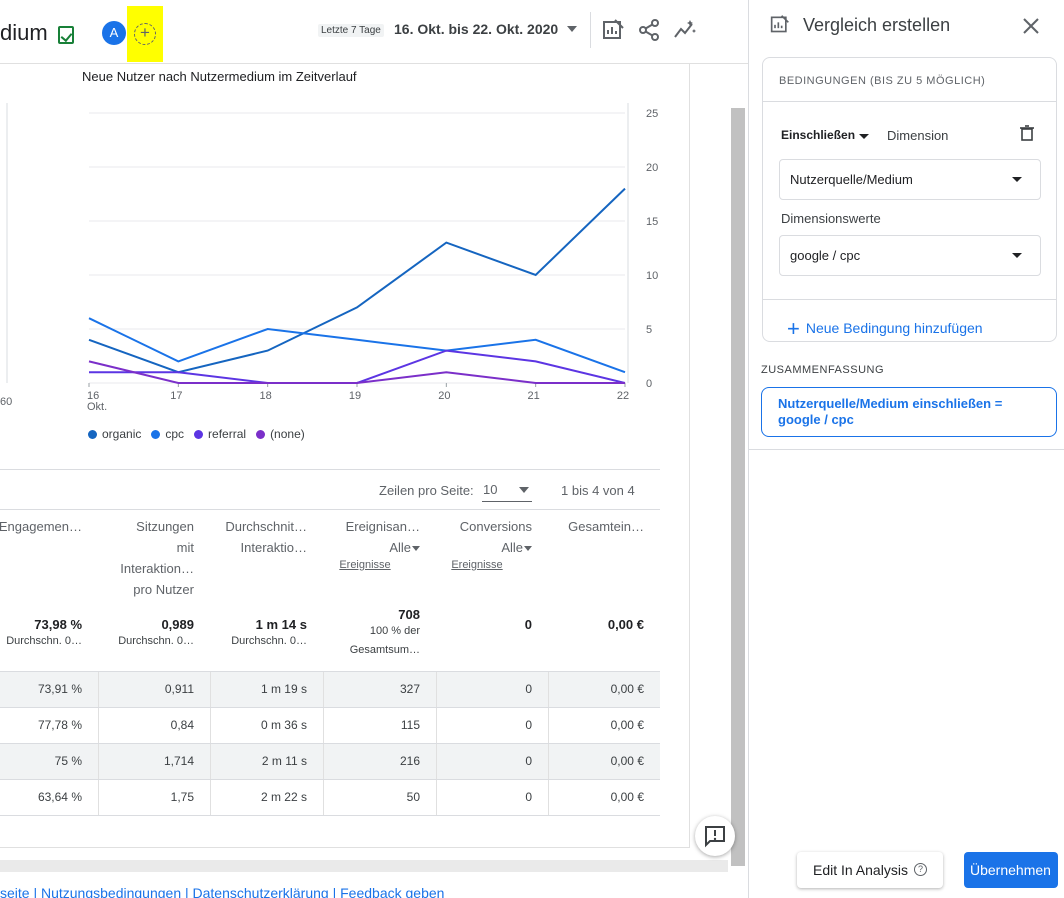 Image resolution: width=1064 pixels, height=898 pixels. I want to click on dimension-select: Nutzerquelle/Medium, so click(910, 179).